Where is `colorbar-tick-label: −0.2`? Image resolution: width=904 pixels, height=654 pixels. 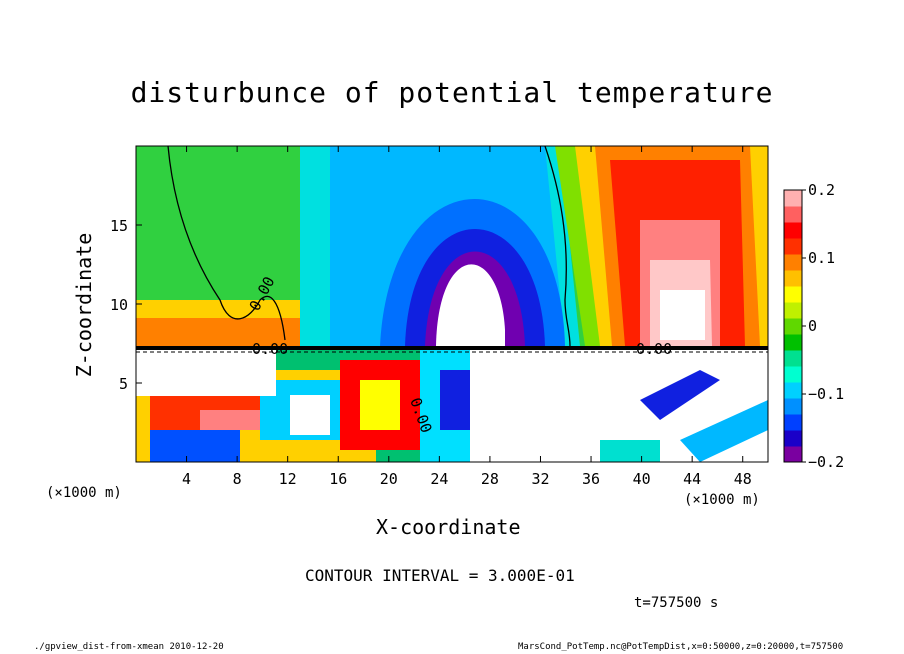
colorbar-tick-label: −0.2 is located at coordinates (826, 462).